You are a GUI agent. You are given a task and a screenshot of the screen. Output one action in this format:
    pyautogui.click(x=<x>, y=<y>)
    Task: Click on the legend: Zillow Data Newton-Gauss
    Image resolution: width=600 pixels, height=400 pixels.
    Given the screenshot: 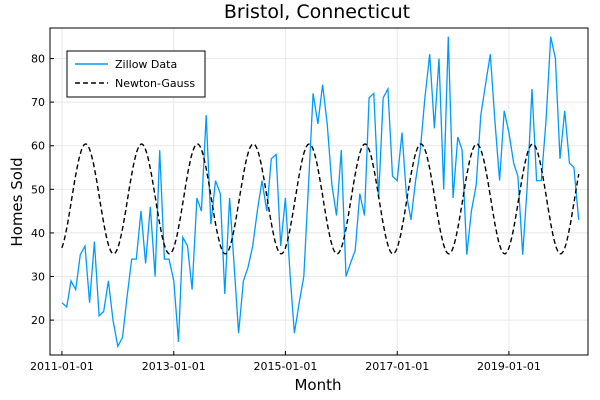 What is the action you would take?
    pyautogui.click(x=136, y=74)
    